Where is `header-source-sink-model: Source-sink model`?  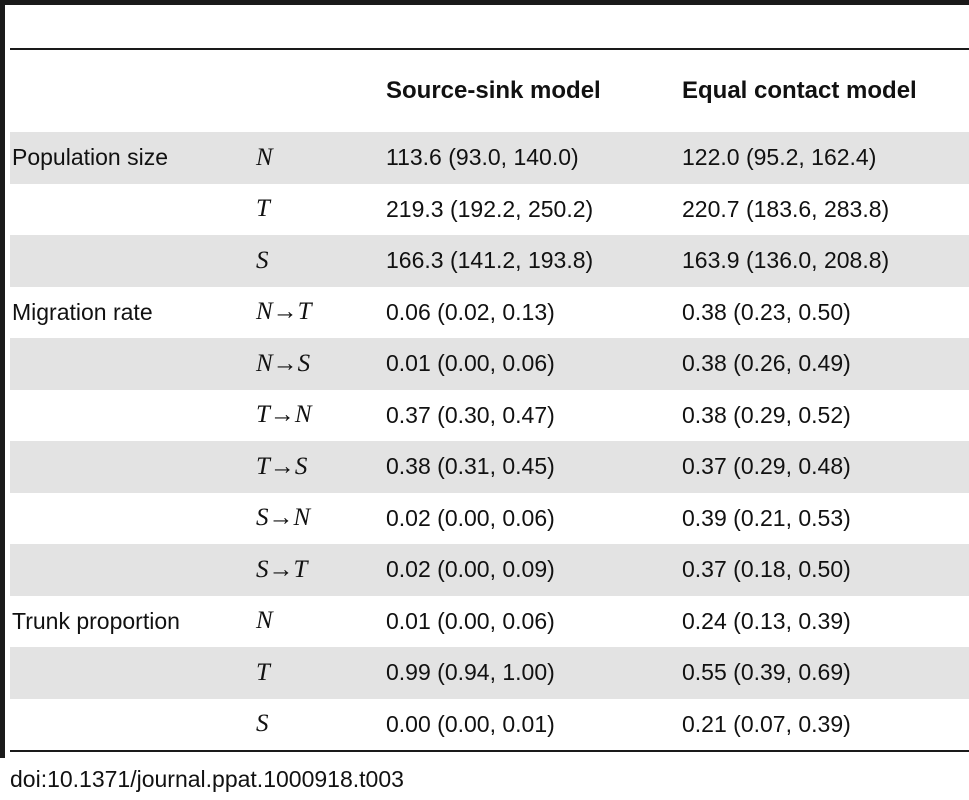
header-source-sink-model: Source-sink model is located at coordinates (493, 90).